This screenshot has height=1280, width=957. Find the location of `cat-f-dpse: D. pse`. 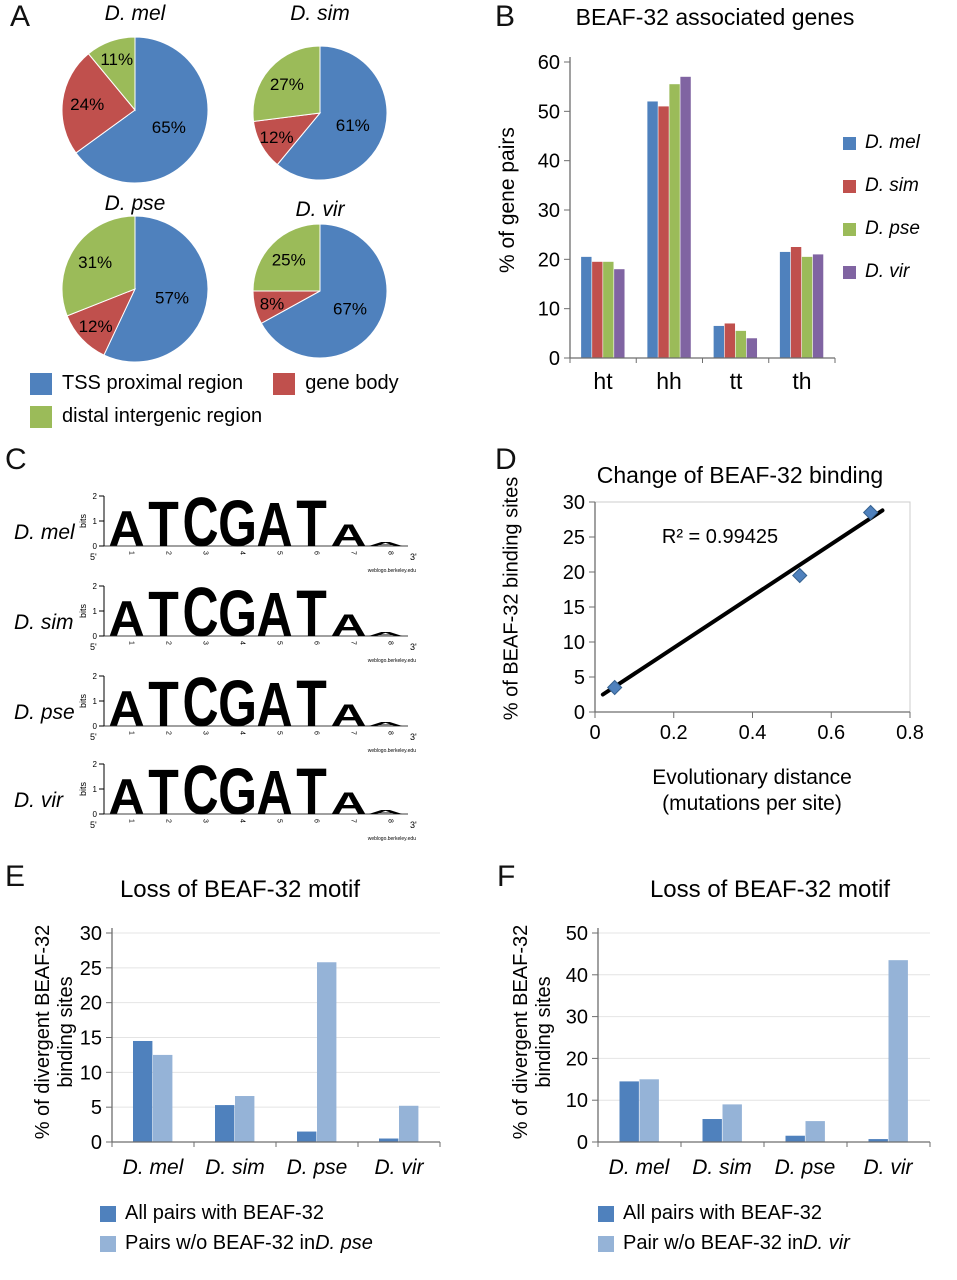

cat-f-dpse: D. pse is located at coordinates (805, 1167).